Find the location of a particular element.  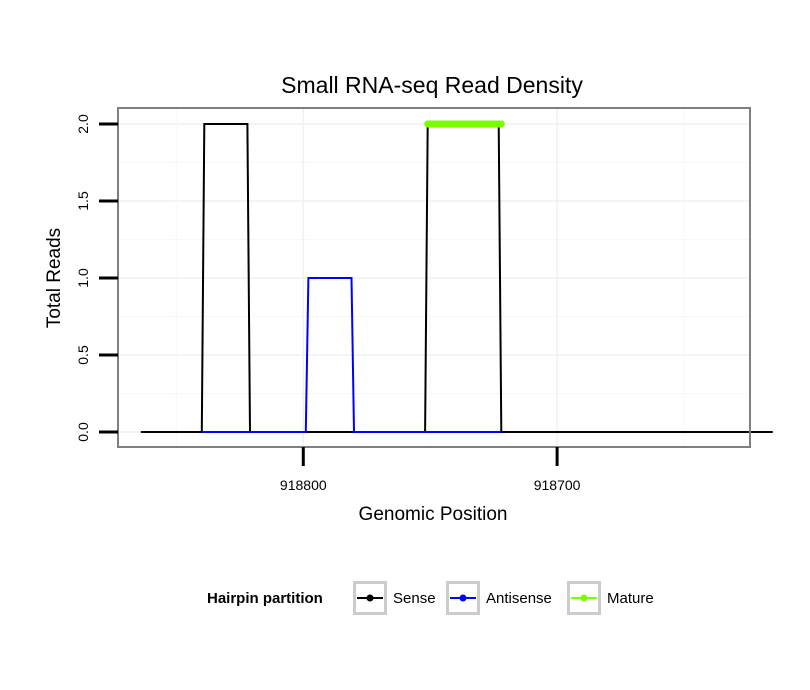

series-antisense is located at coordinates (351, 355).